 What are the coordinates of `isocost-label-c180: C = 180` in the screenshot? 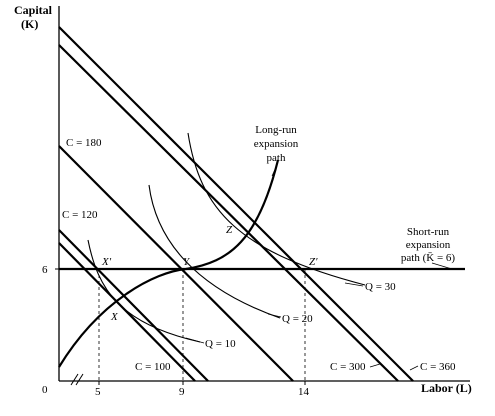 It's located at (84, 143).